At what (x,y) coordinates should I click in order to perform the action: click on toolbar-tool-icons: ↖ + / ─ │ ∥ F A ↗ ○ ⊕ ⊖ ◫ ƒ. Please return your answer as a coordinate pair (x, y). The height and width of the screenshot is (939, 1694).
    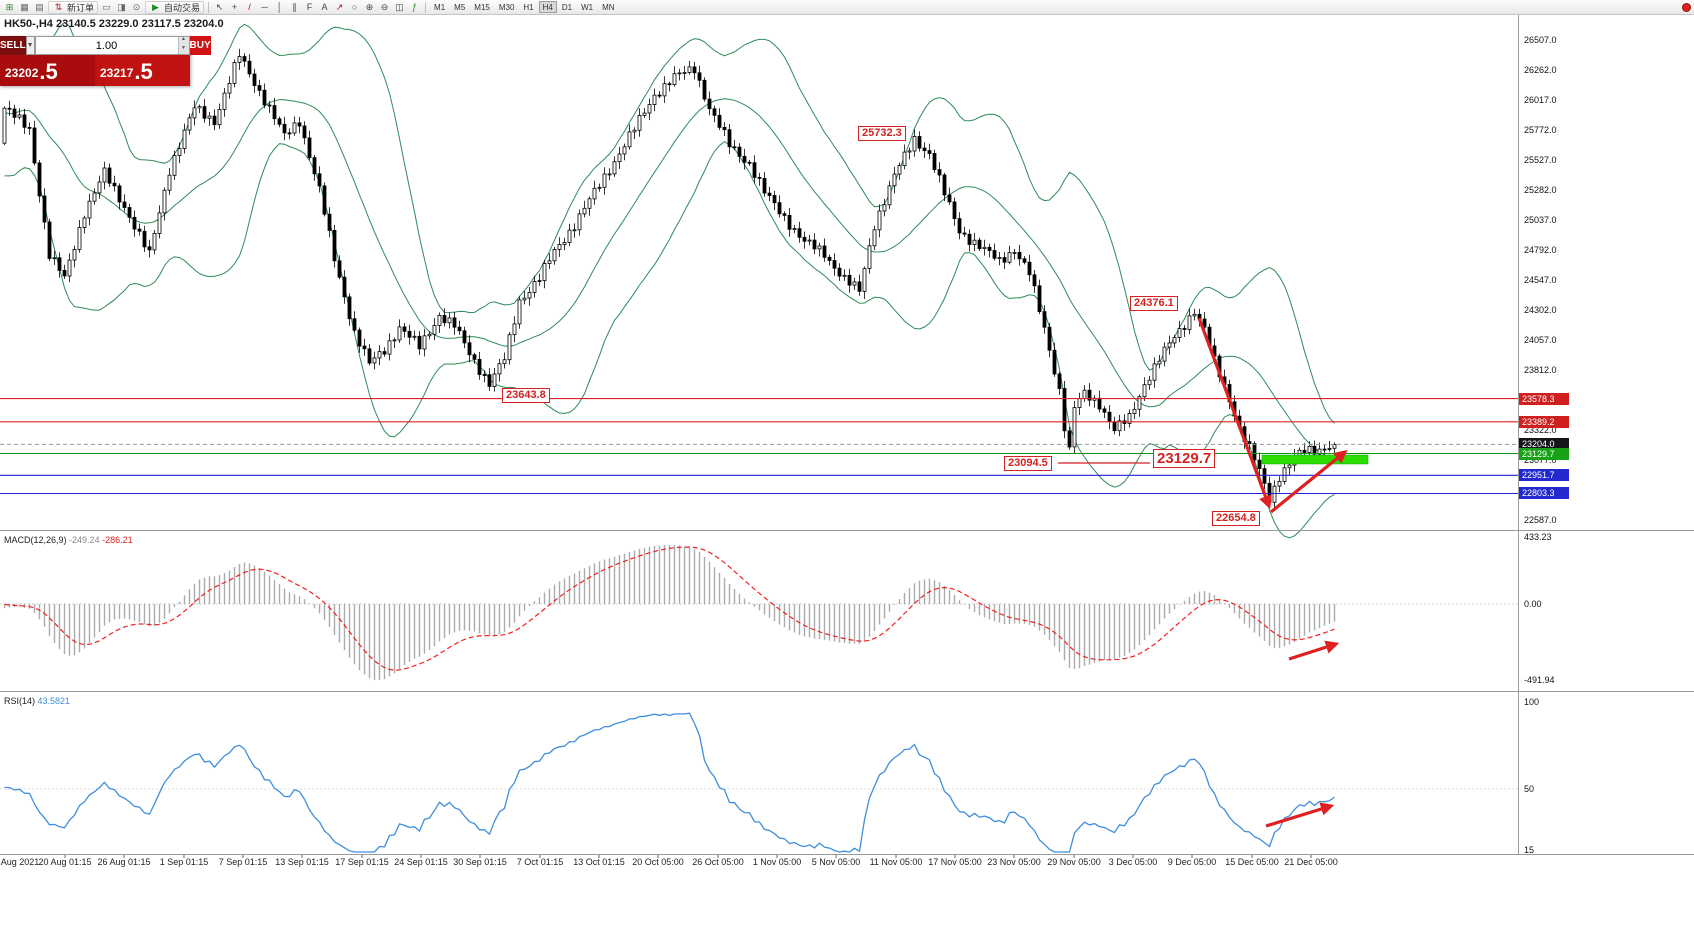
    Looking at the image, I should click on (317, 7).